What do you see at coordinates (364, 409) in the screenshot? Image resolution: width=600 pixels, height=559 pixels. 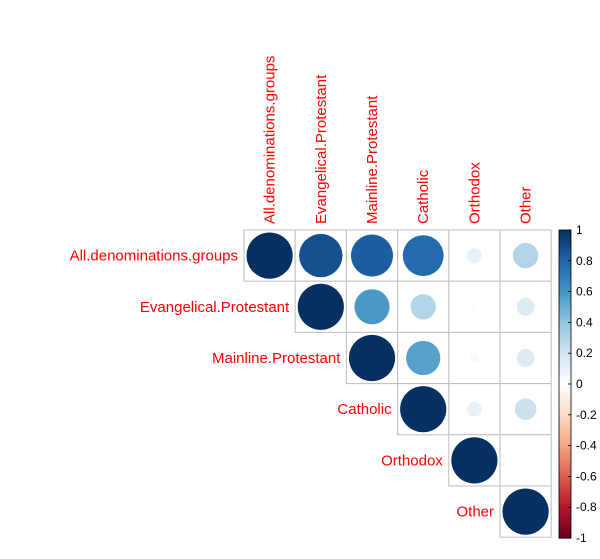 I see `row-label: Catholic` at bounding box center [364, 409].